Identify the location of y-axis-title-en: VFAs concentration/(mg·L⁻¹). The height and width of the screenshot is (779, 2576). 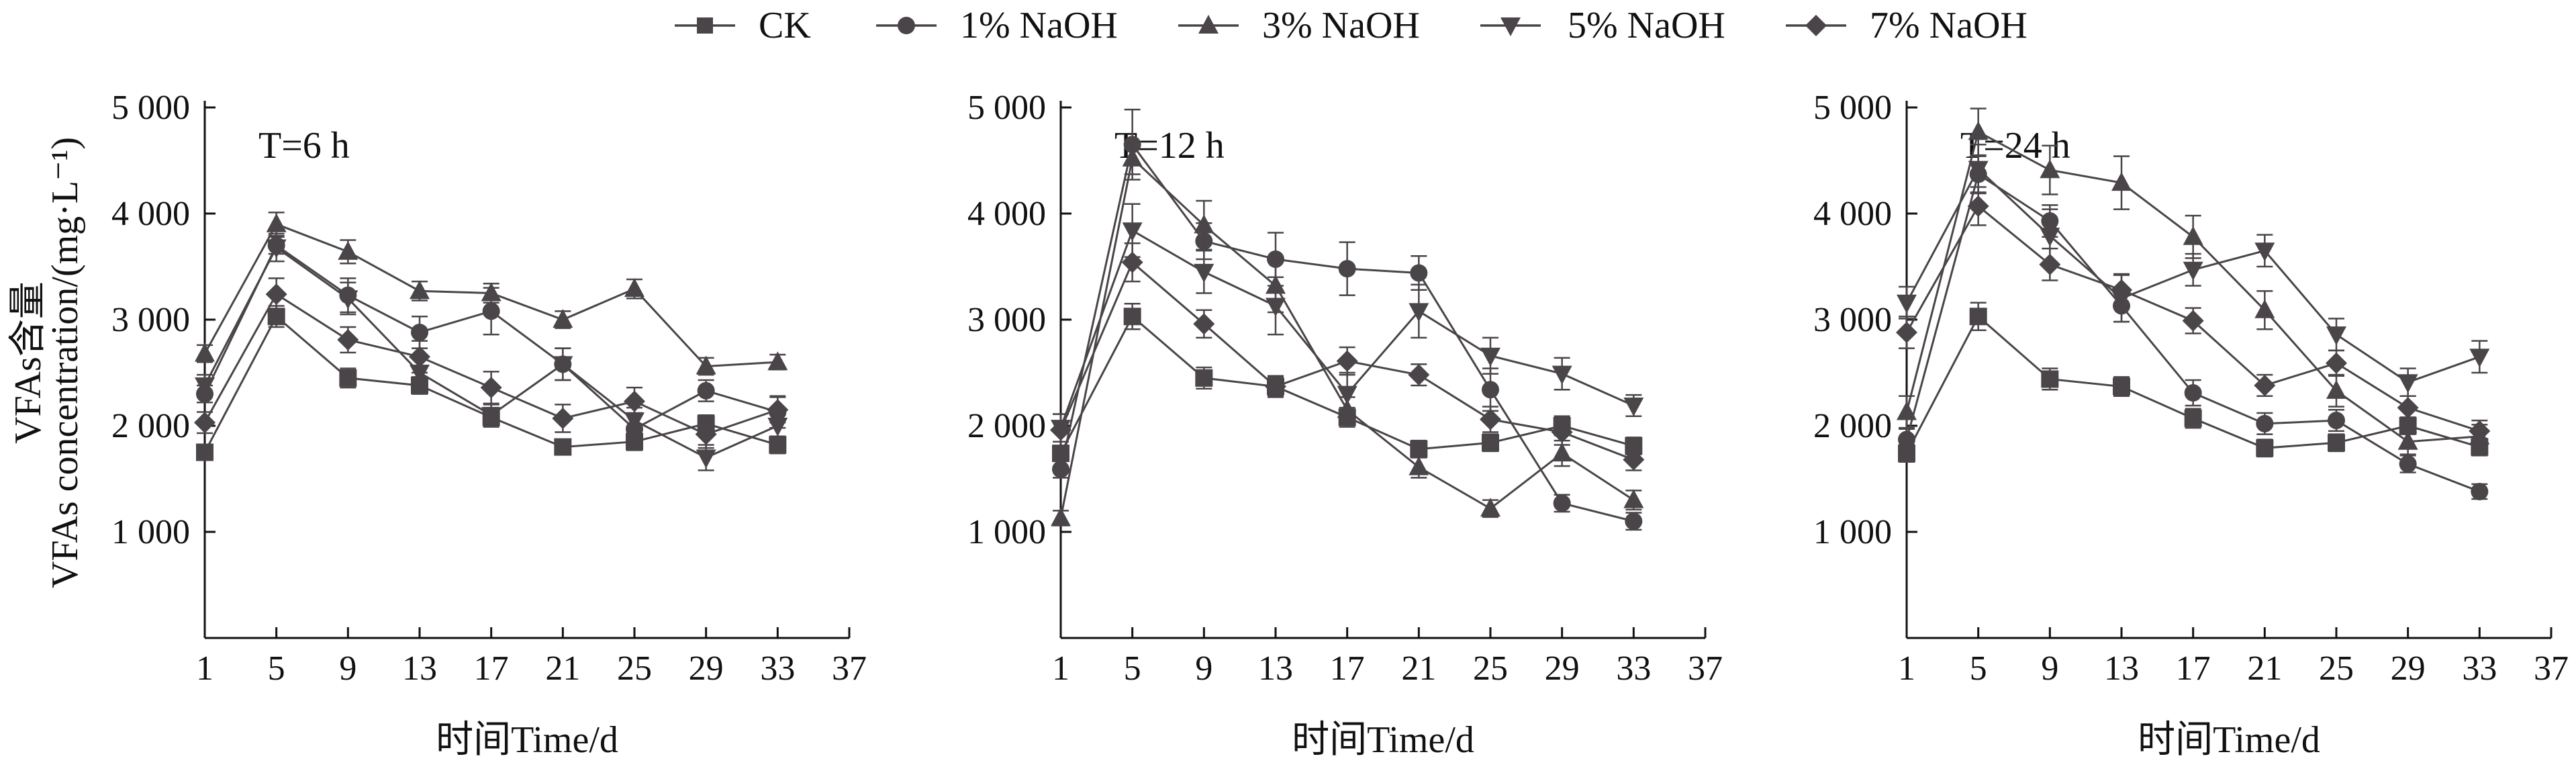
(65, 362).